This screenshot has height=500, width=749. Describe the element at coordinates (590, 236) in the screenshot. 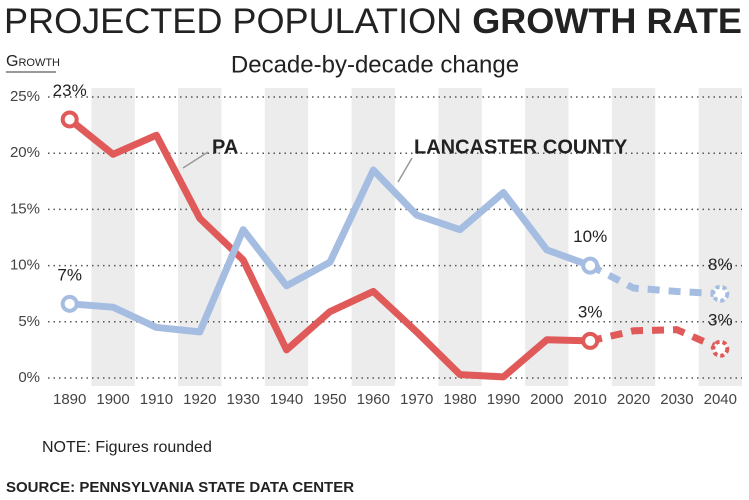

I see `data-label: 10%` at that location.